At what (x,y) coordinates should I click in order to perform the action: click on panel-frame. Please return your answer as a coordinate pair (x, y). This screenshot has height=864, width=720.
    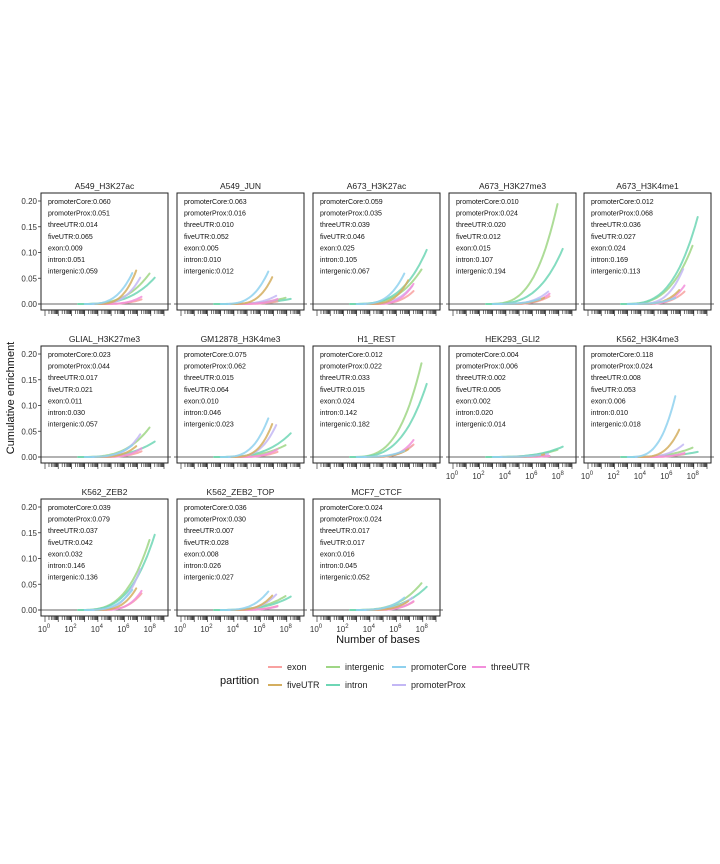
    Looking at the image, I should click on (647, 404).